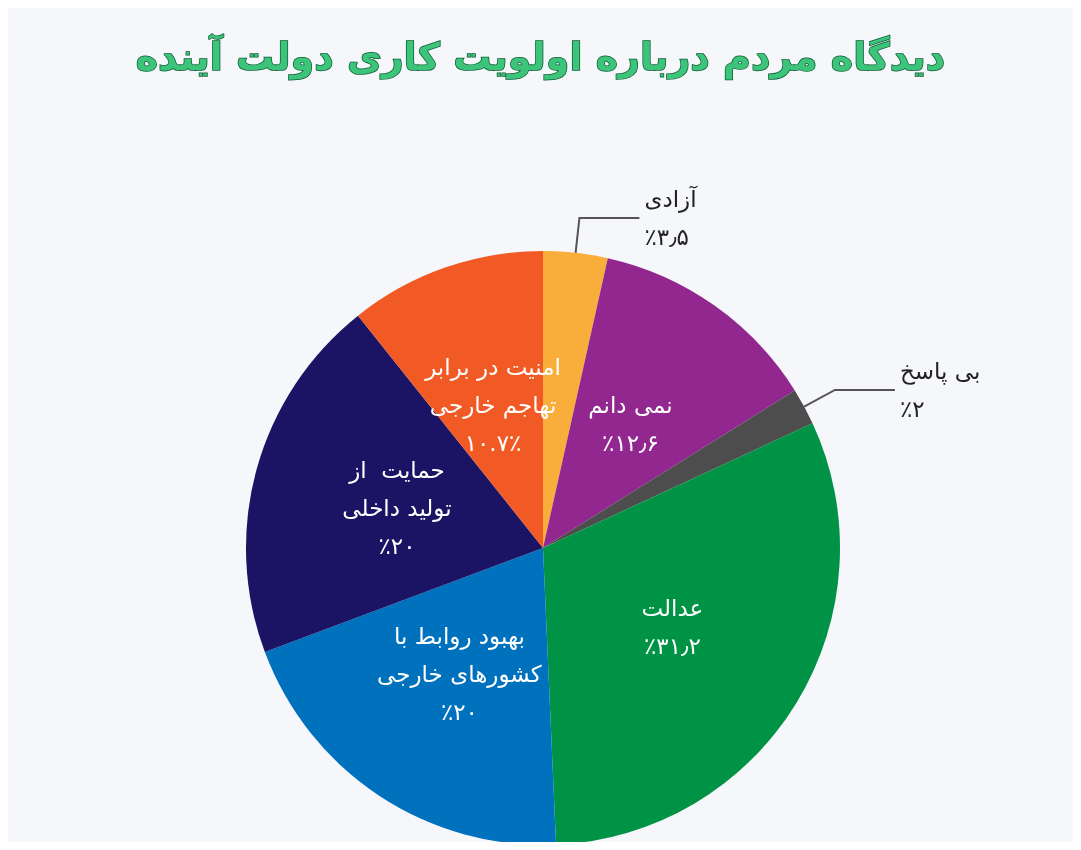 Image resolution: width=1081 pixels, height=850 pixels. What do you see at coordinates (397, 489) in the screenshot?
I see `slice-label: حمایت از تولید داخلی` at bounding box center [397, 489].